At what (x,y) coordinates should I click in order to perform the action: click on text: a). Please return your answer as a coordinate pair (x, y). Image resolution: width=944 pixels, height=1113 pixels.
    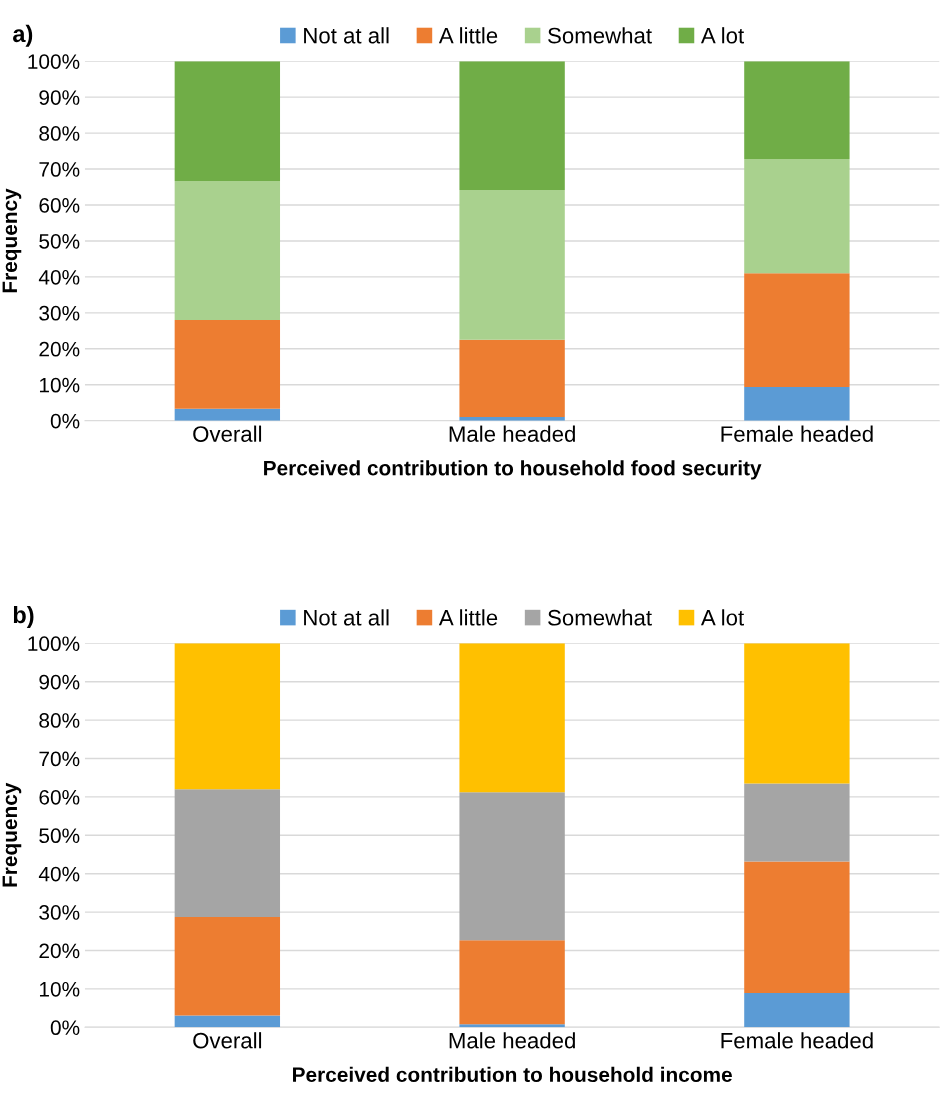
    Looking at the image, I should click on (23, 35).